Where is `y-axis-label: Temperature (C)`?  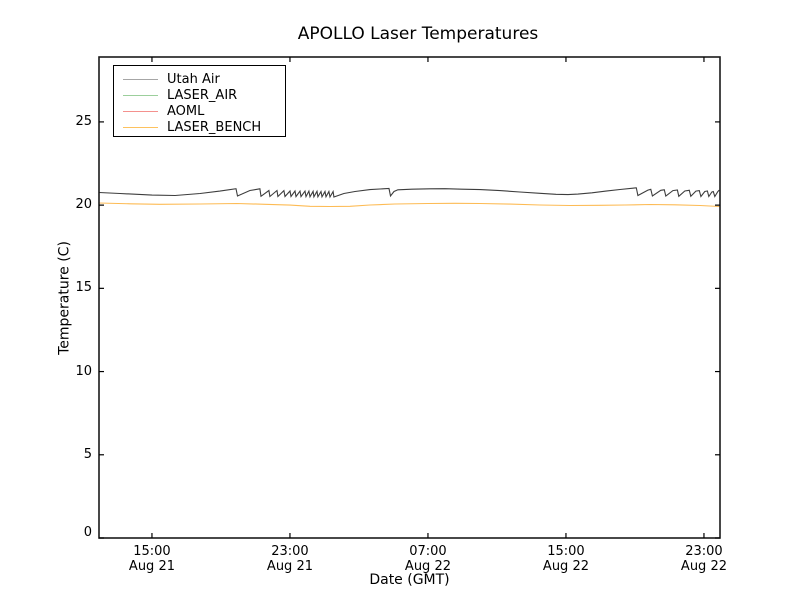 y-axis-label: Temperature (C) is located at coordinates (64, 298).